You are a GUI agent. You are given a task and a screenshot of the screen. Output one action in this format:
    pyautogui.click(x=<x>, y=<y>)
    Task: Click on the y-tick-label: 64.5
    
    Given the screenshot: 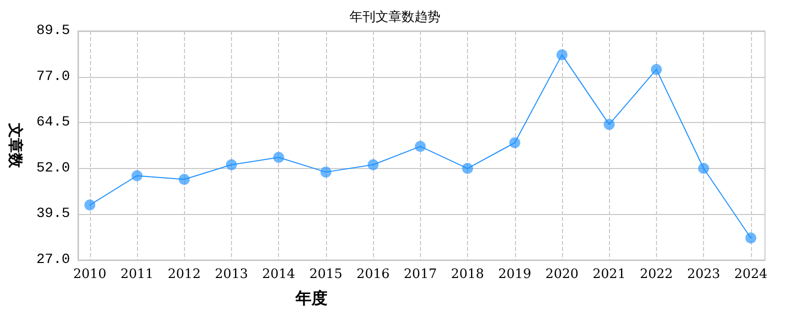 What is the action you would take?
    pyautogui.click(x=53, y=122)
    